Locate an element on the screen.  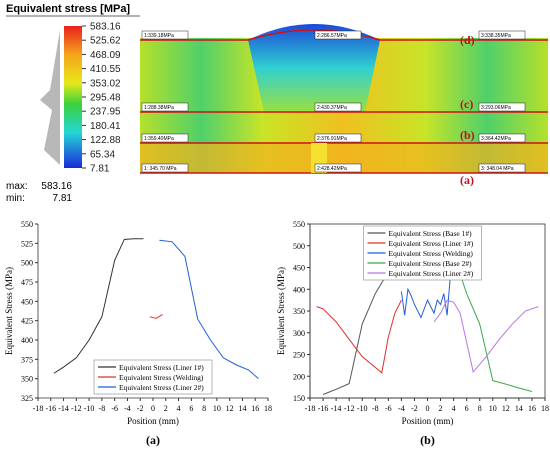
y-axis-label: Equivalent Stress (MPa) is located at coordinates (9, 311).